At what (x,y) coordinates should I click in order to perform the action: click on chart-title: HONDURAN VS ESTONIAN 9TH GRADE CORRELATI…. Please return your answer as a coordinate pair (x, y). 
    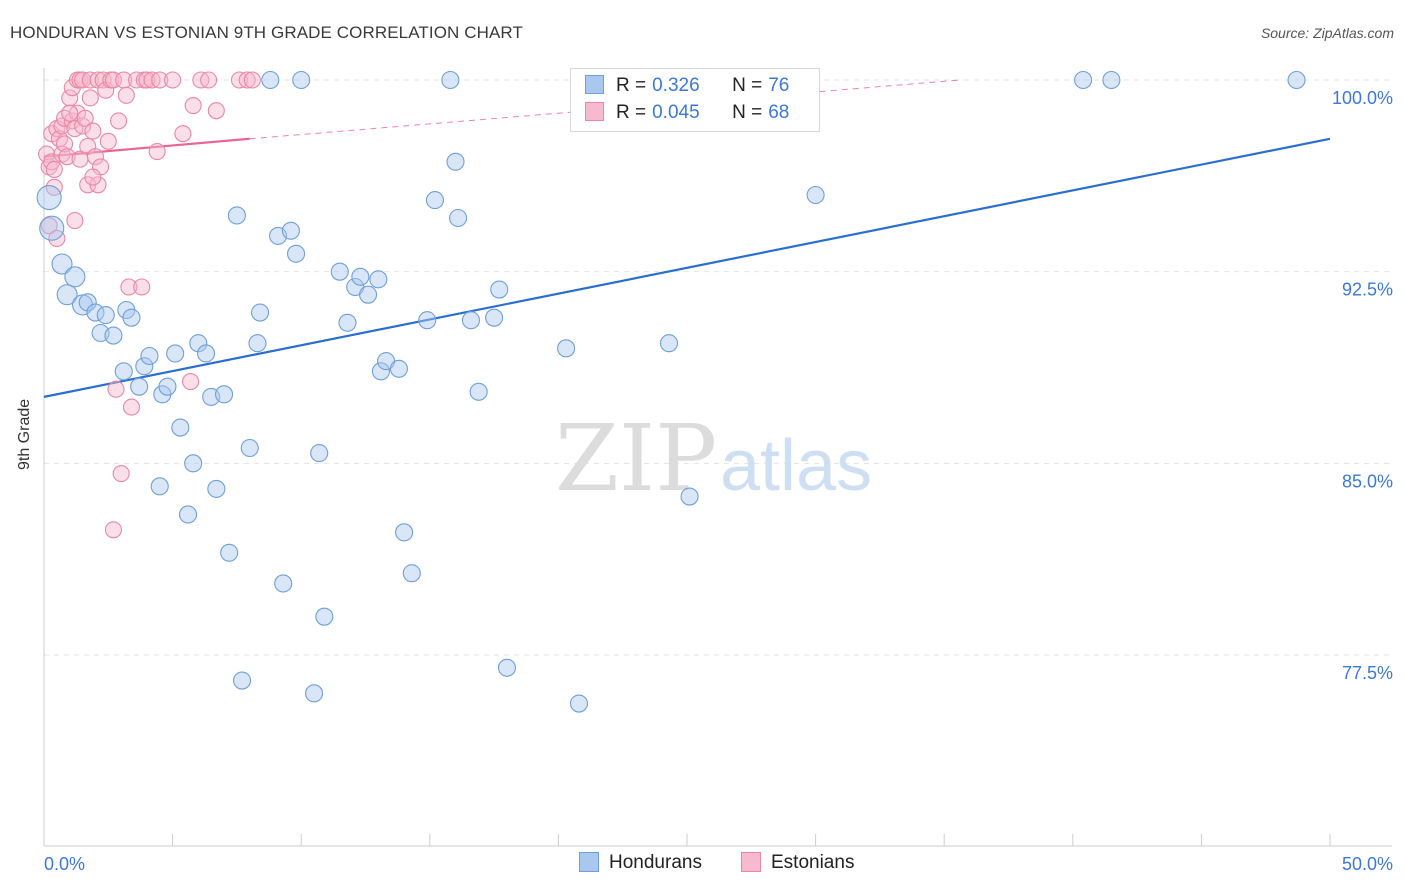
    Looking at the image, I should click on (266, 32).